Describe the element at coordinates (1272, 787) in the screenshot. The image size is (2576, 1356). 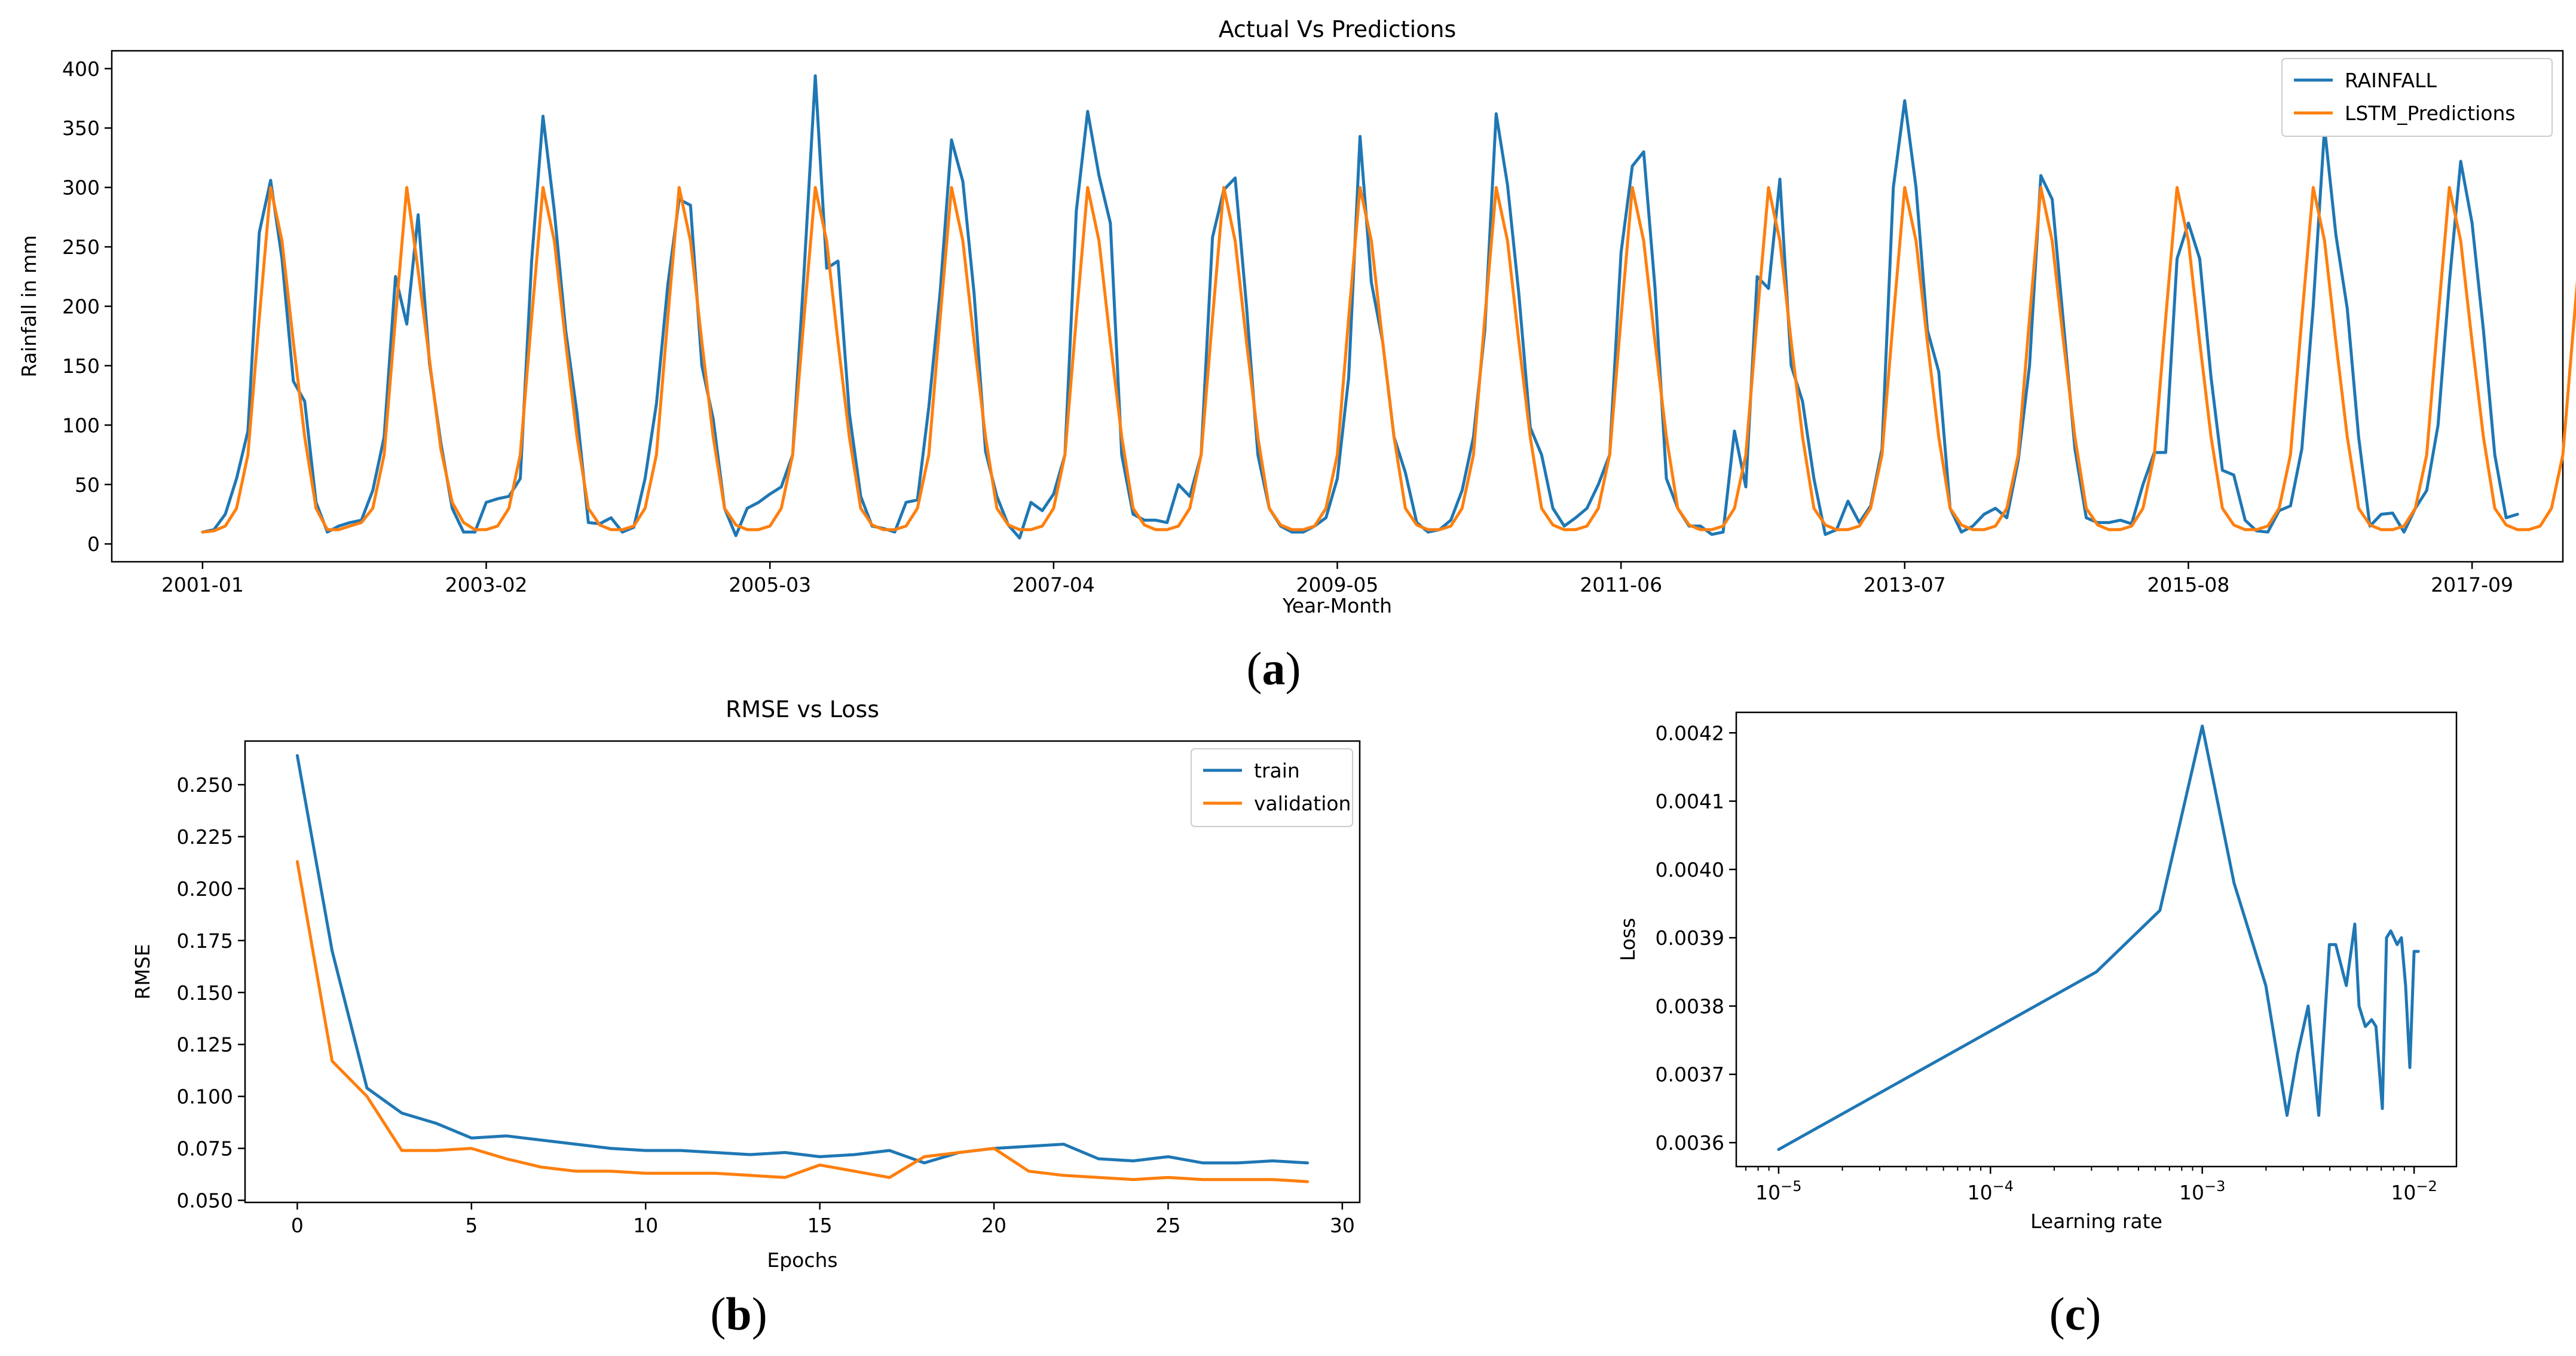
I see `legend-box-b` at that location.